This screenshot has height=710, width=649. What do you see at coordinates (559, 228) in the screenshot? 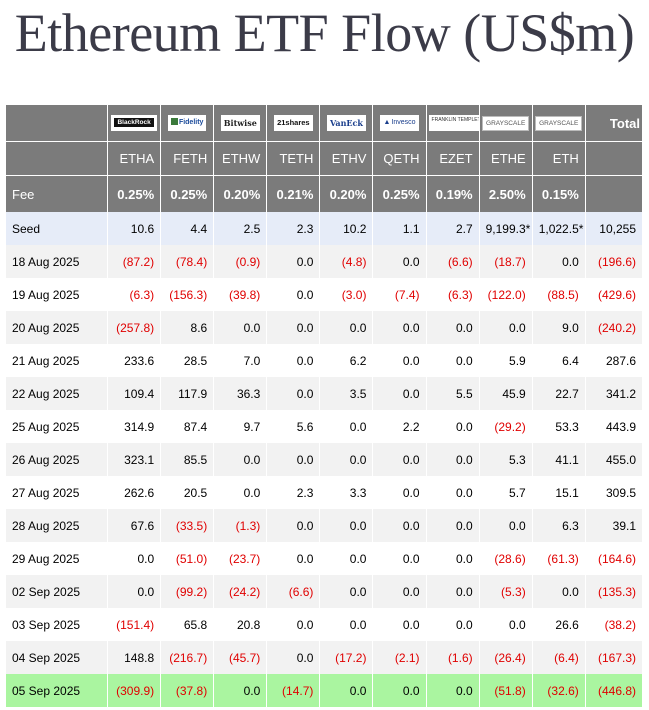
I see `flow-cell: 1,022.5*` at bounding box center [559, 228].